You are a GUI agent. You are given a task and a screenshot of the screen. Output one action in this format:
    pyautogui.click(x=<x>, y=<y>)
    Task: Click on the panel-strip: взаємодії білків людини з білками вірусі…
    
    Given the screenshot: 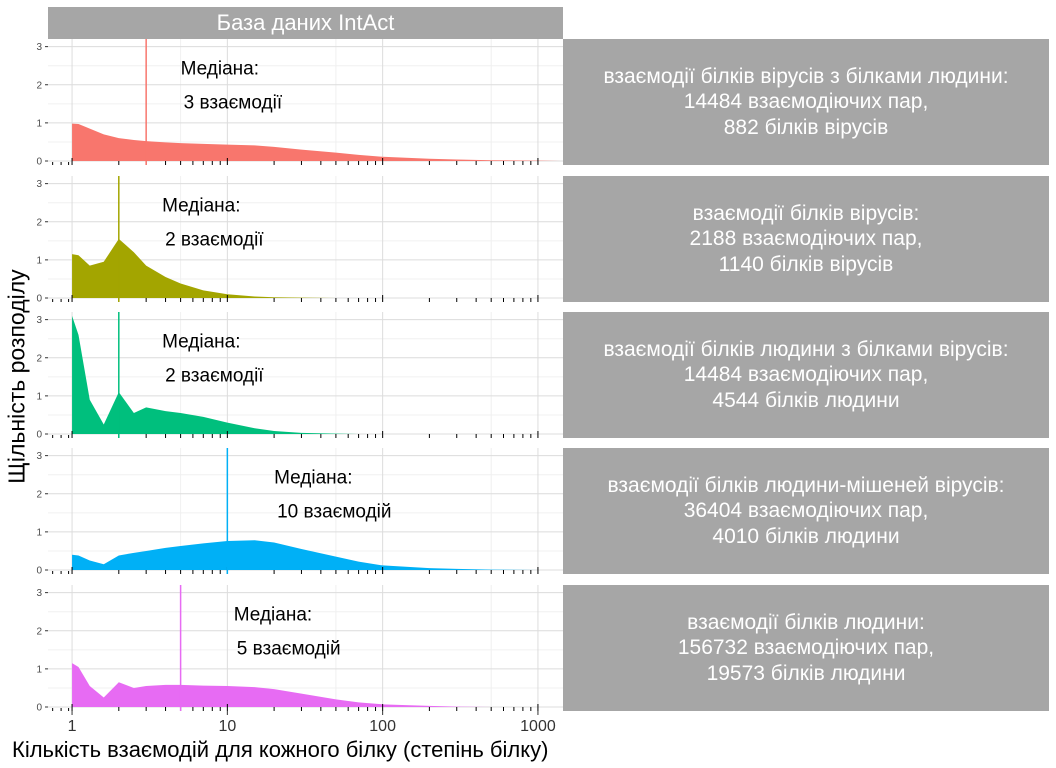 What is the action you would take?
    pyautogui.click(x=806, y=375)
    